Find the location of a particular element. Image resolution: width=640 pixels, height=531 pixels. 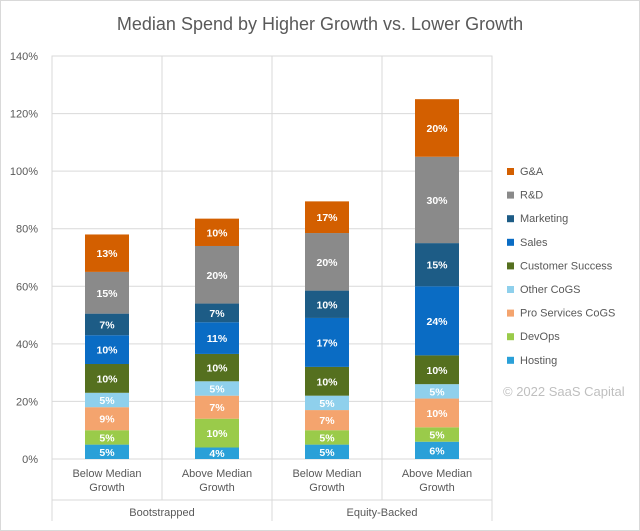

legend-label: DevOps is located at coordinates (540, 337).